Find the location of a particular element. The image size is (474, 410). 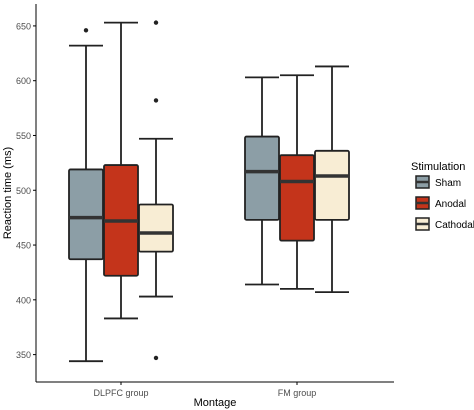

x-axis-title: Montage is located at coordinates (215, 403).